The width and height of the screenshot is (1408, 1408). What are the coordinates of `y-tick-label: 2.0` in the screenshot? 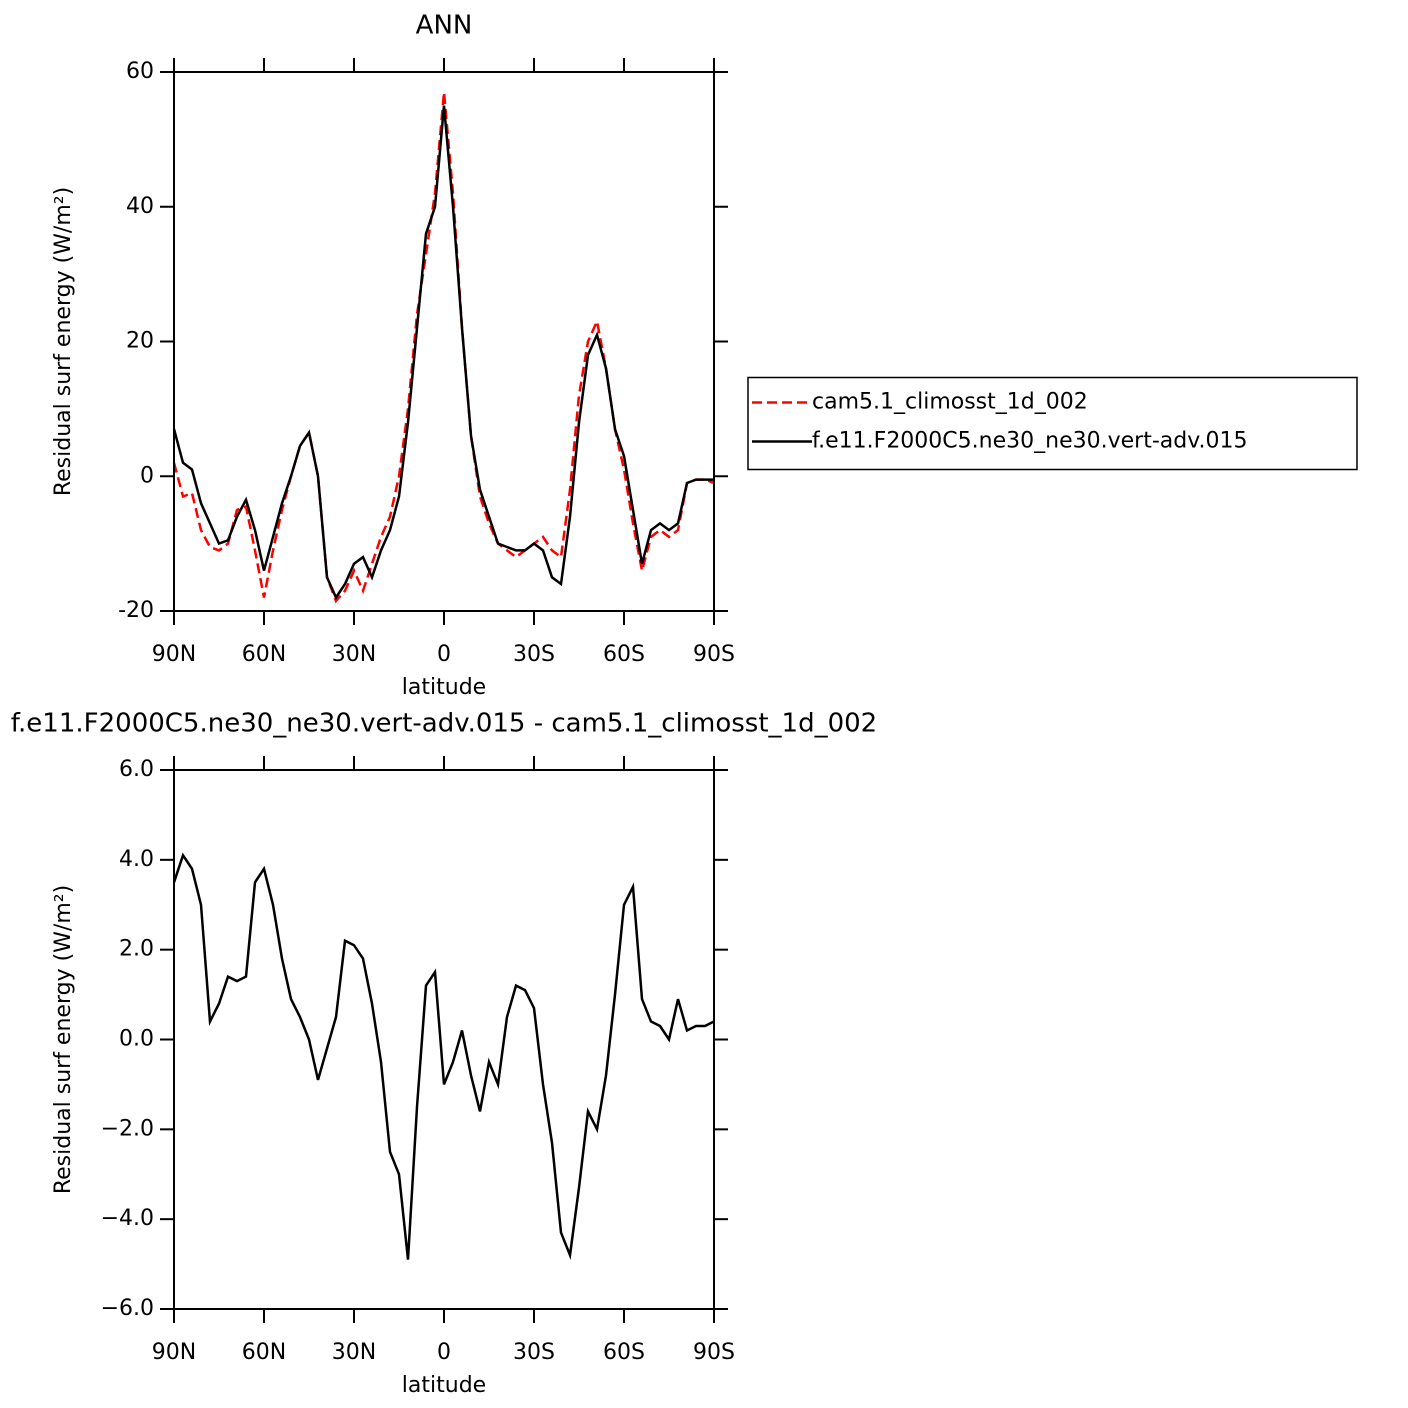 It's located at (136, 949).